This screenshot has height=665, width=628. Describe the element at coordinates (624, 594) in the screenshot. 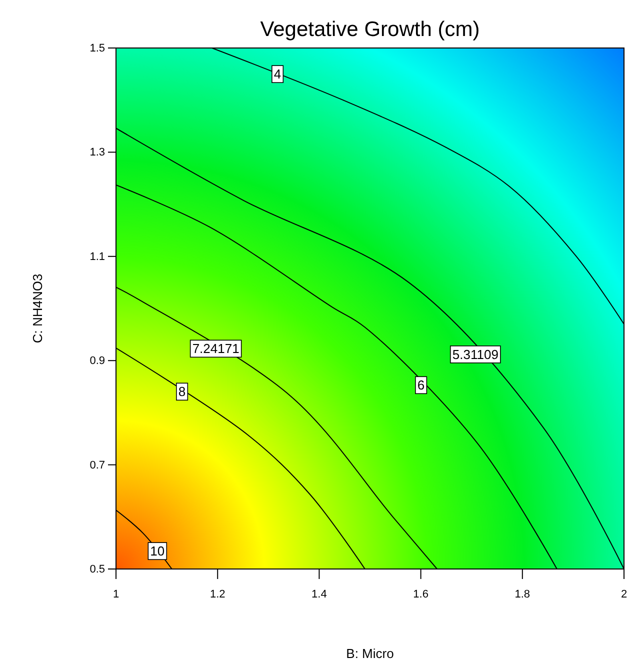

I see `x-tick-label: 2` at that location.